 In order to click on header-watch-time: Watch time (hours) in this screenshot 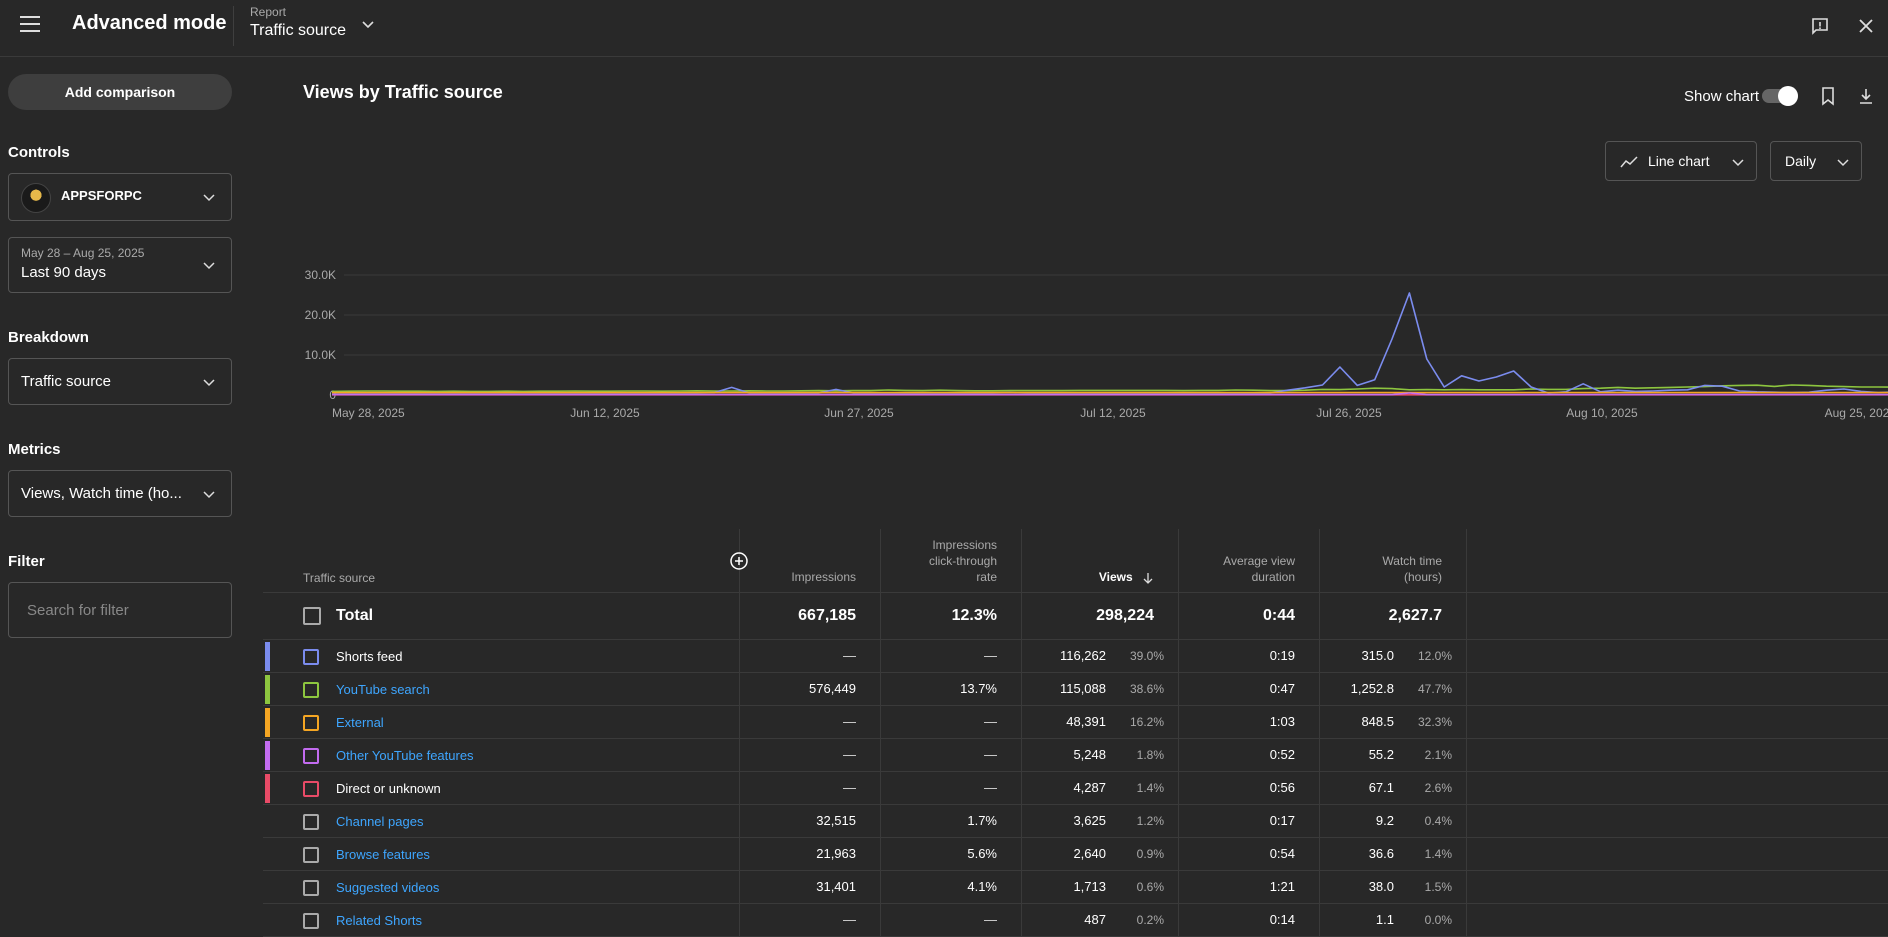, I will do `click(1393, 560)`.